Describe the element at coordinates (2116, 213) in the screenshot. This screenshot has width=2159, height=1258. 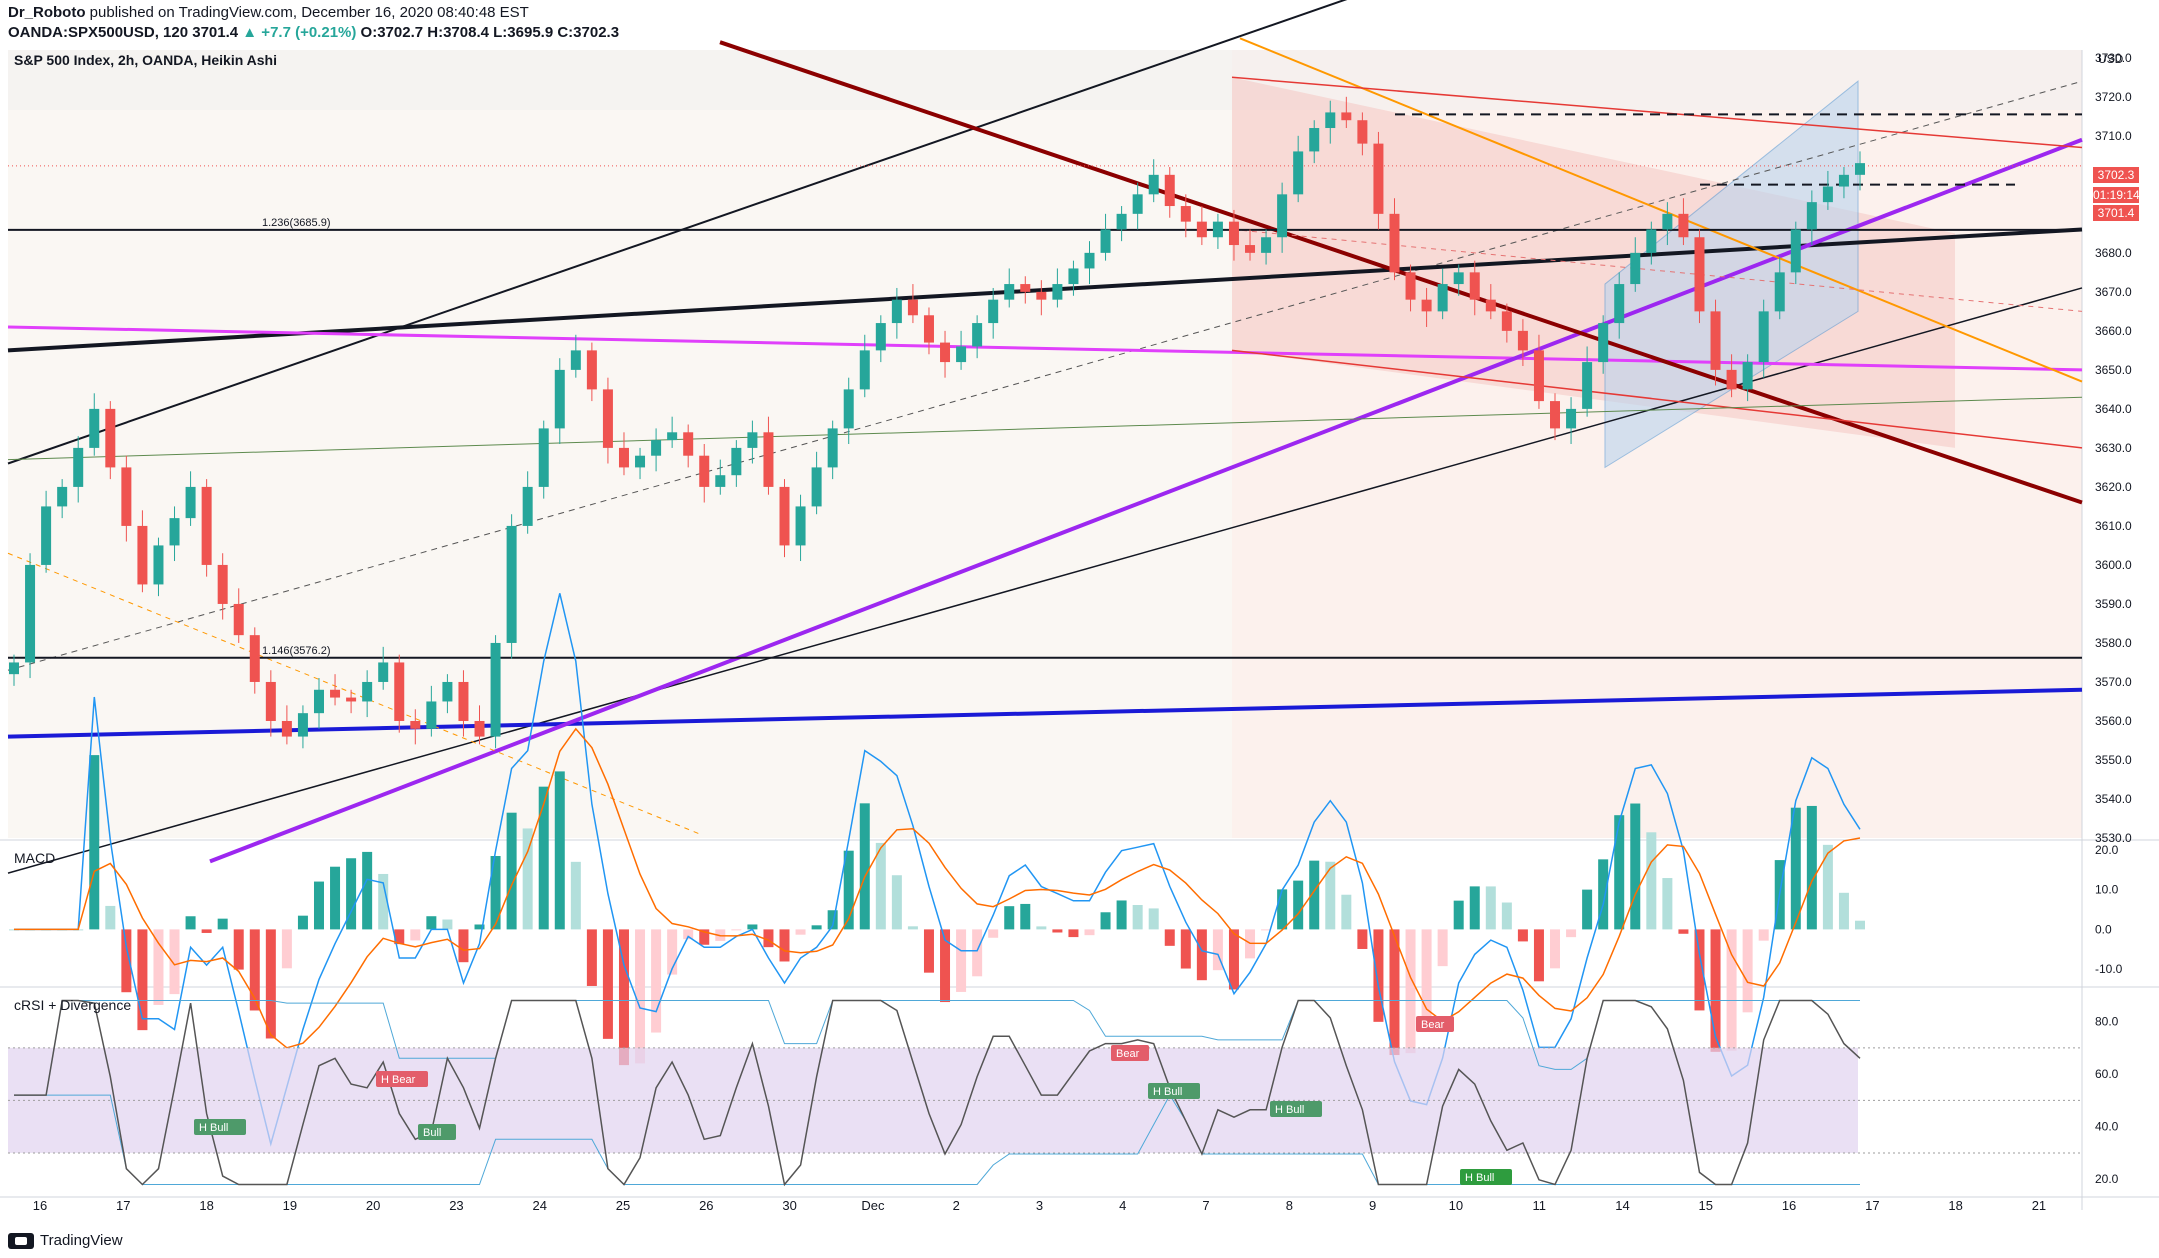
I see `last-price-tag: 3701.4` at that location.